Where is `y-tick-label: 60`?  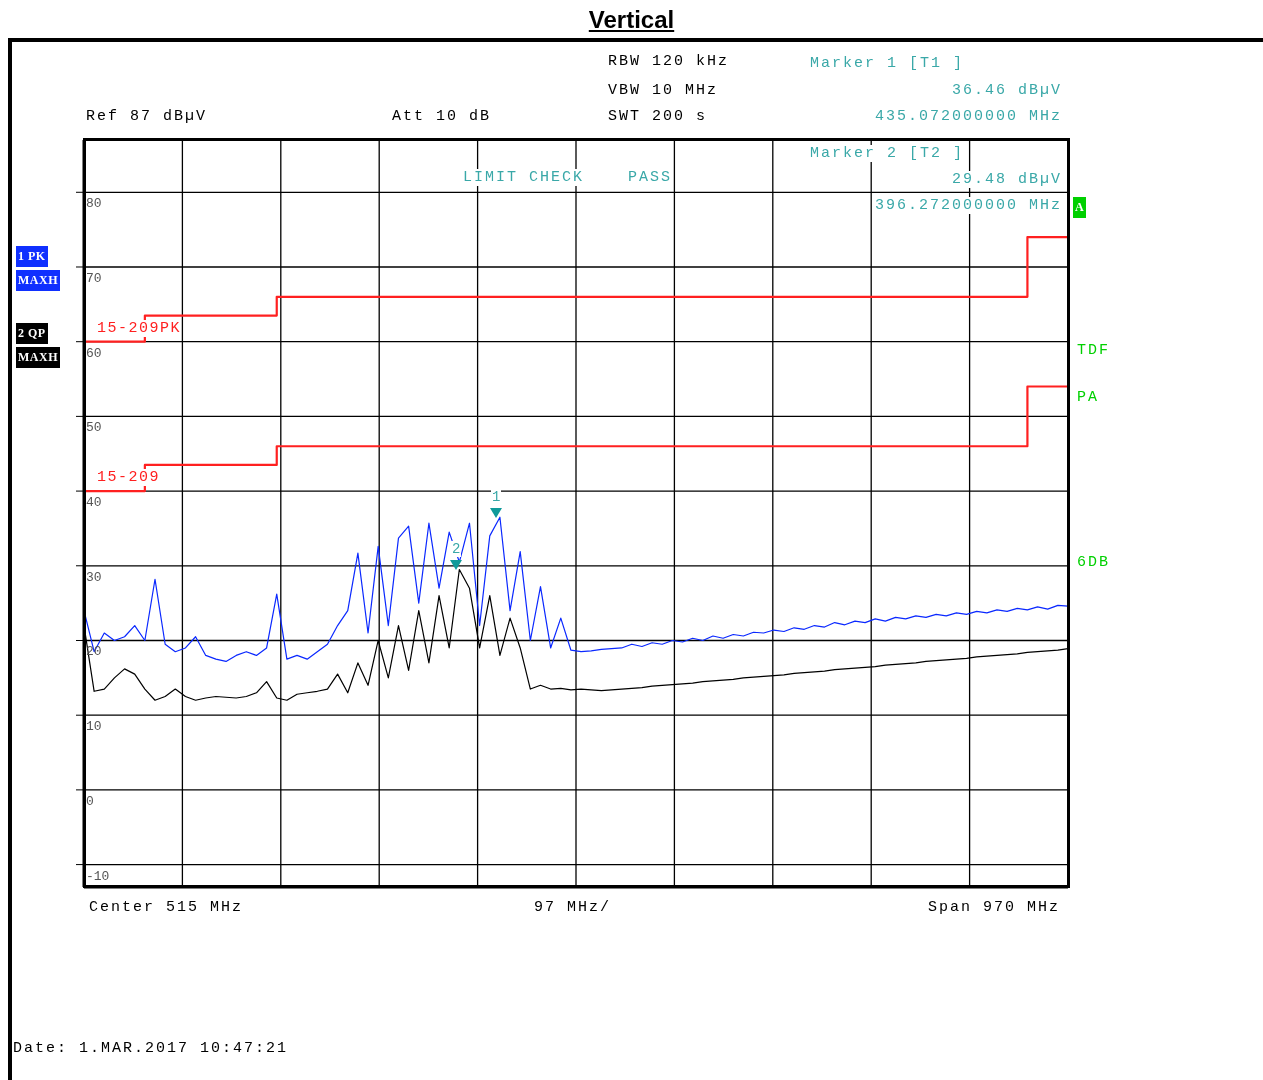
y-tick-label: 60 is located at coordinates (94, 353).